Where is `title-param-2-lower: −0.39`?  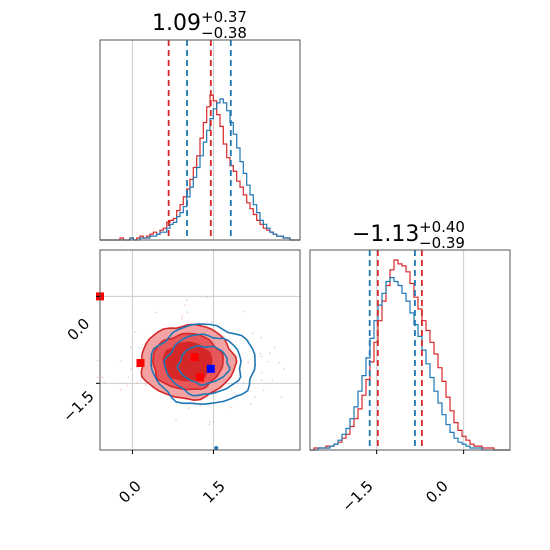 title-param-2-lower: −0.39 is located at coordinates (442, 243).